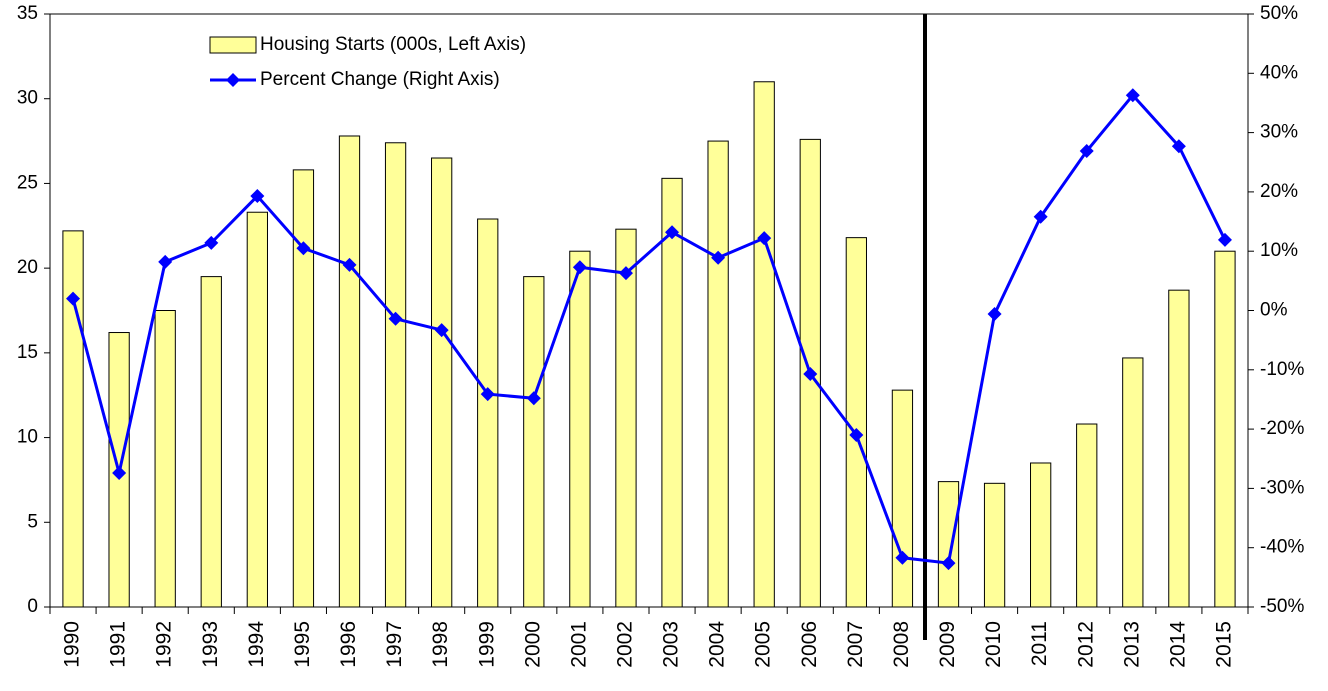 The image size is (1328, 691). I want to click on x-tick-label: 2015, so click(1224, 644).